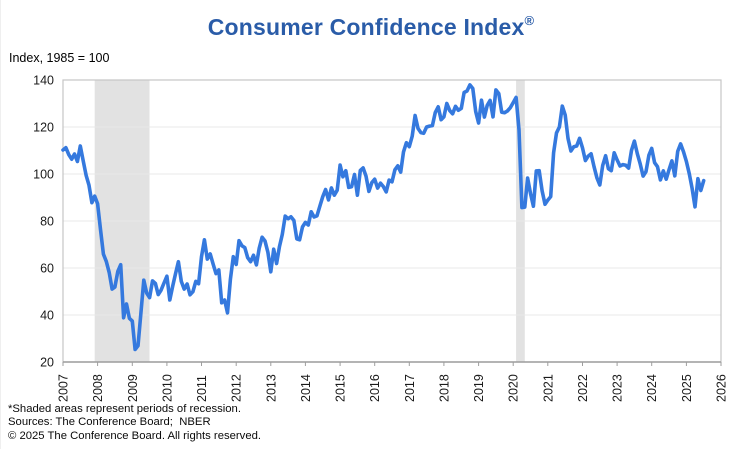 This screenshot has width=740, height=449. I want to click on x-tick-label: 2021, so click(548, 388).